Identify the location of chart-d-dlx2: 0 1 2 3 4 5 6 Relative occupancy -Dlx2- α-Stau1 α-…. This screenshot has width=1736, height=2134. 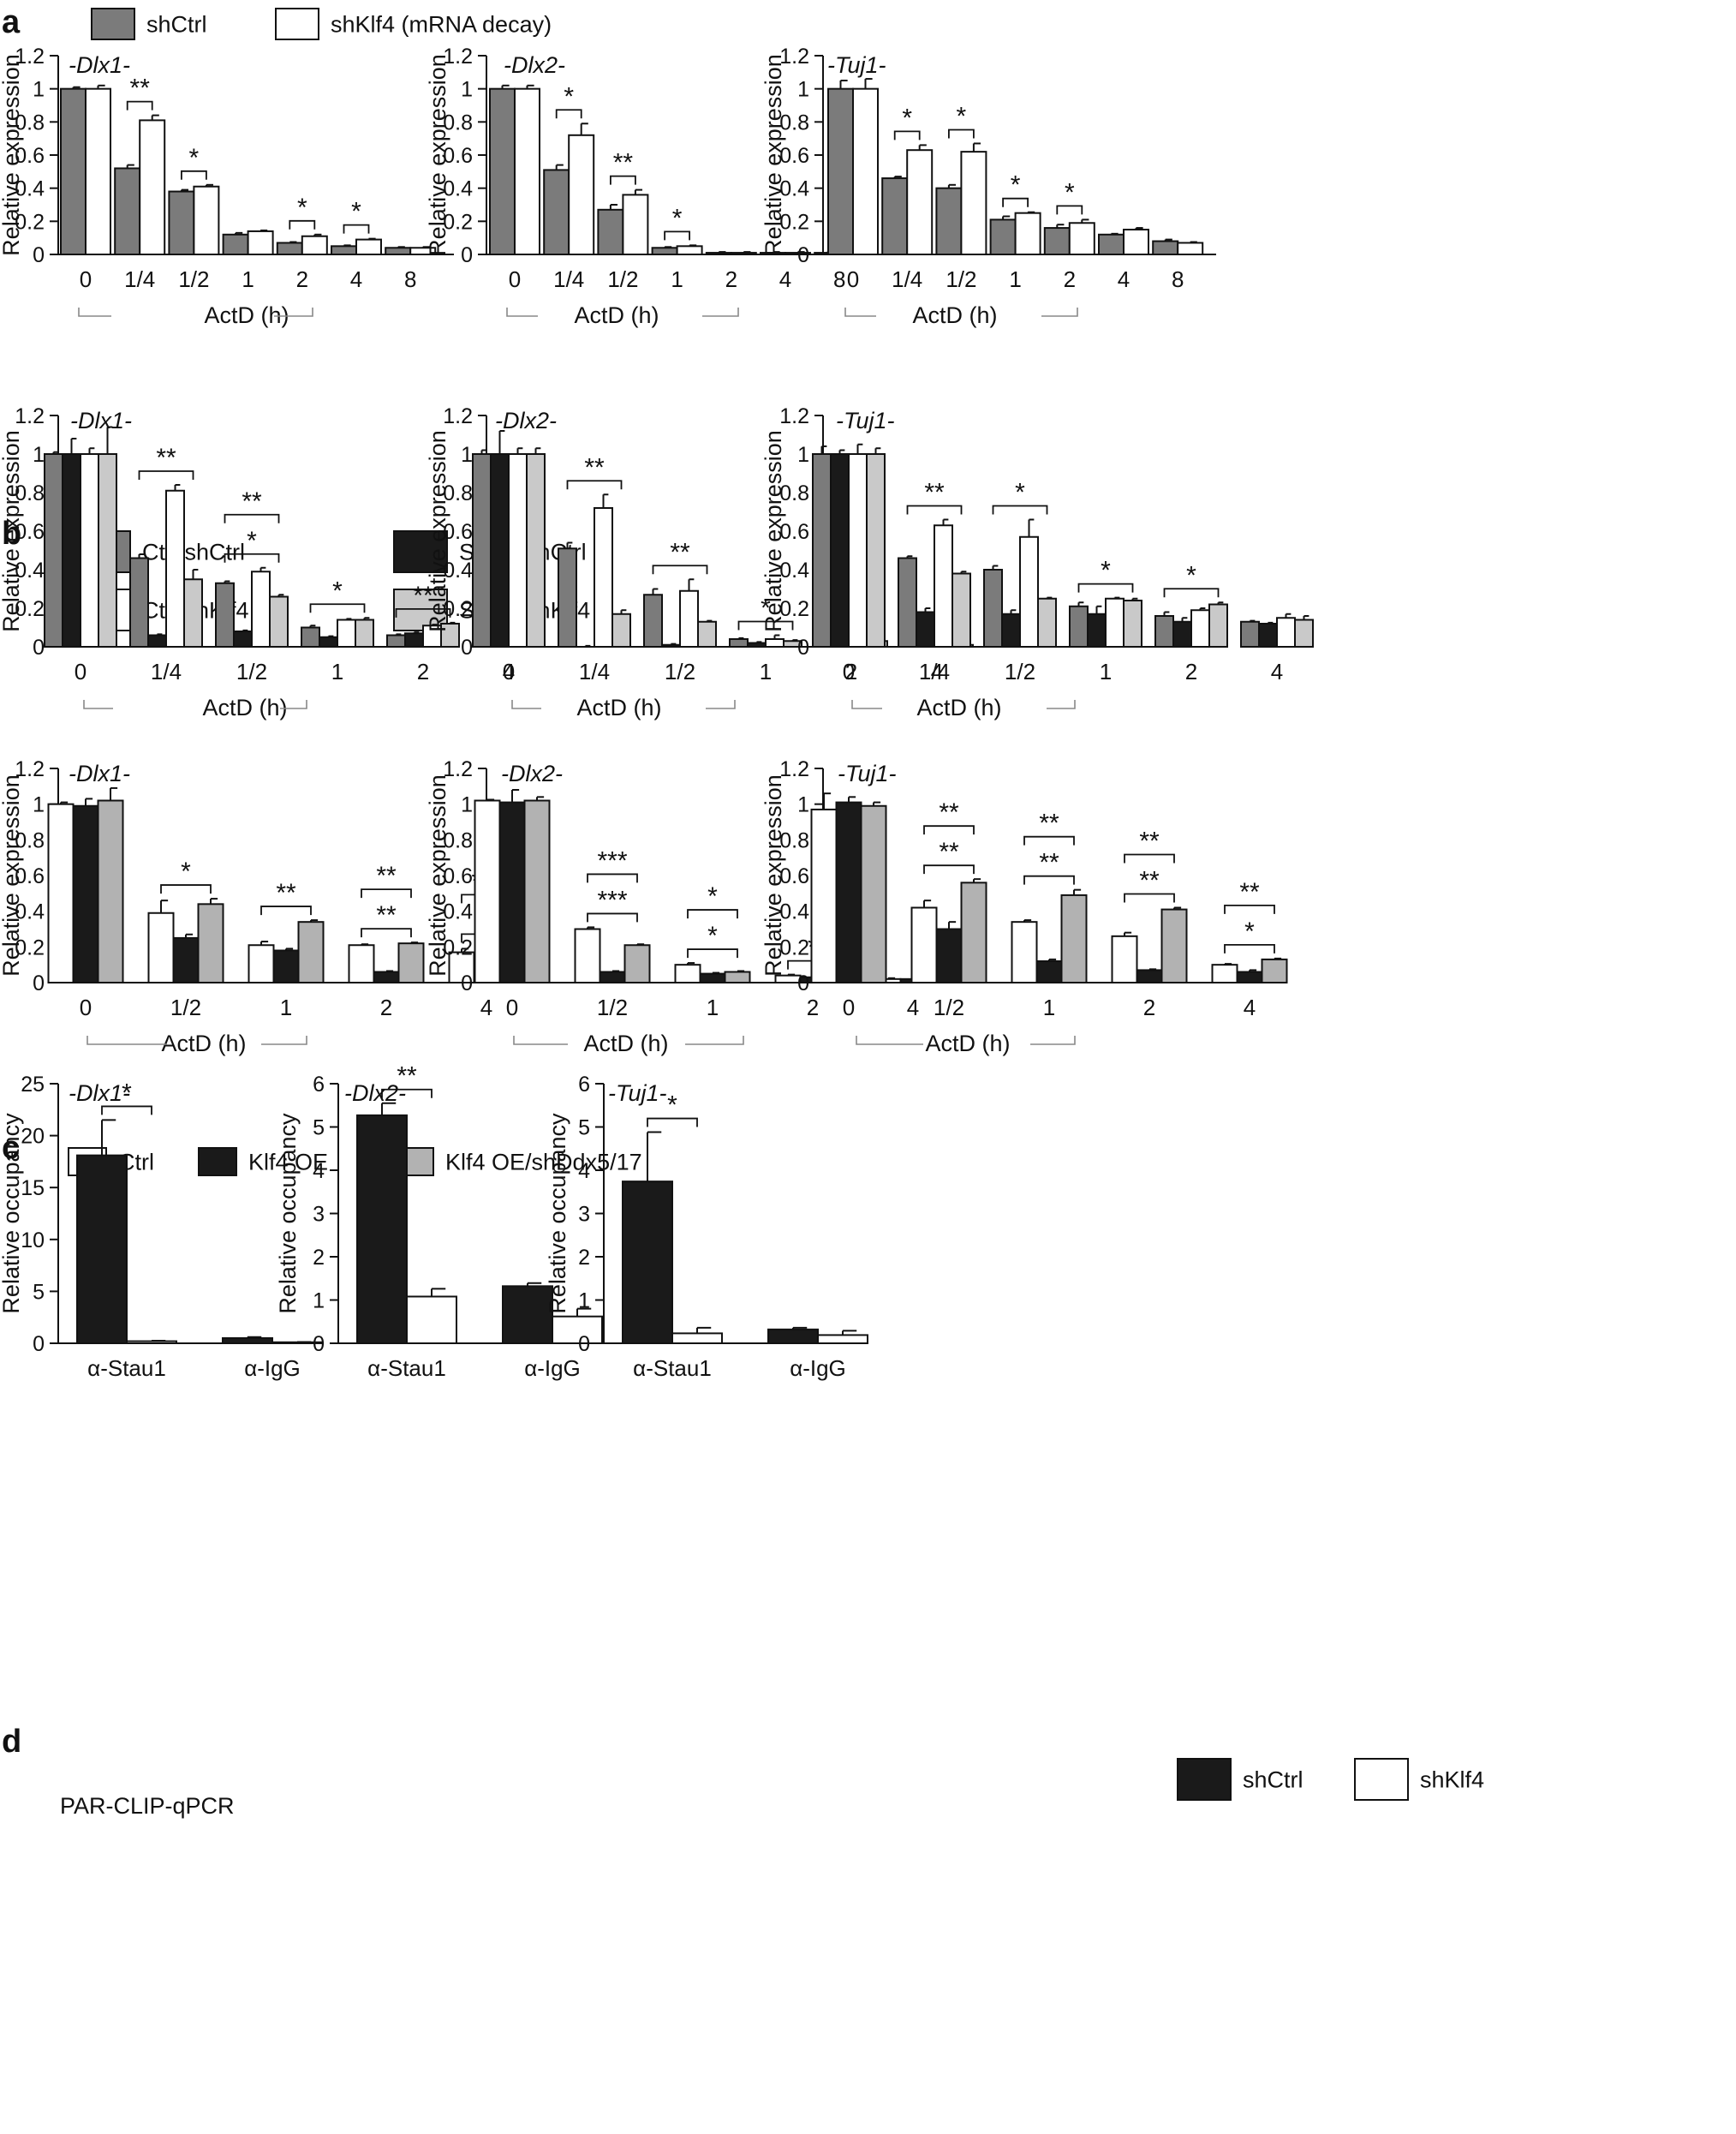
(439, 1221).